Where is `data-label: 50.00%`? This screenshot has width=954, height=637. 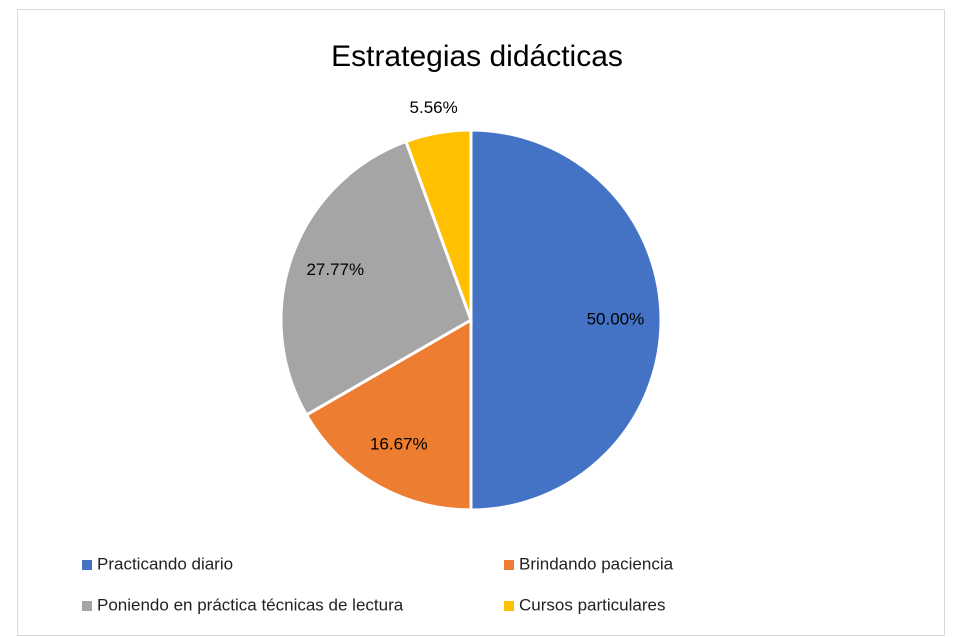 data-label: 50.00% is located at coordinates (616, 318).